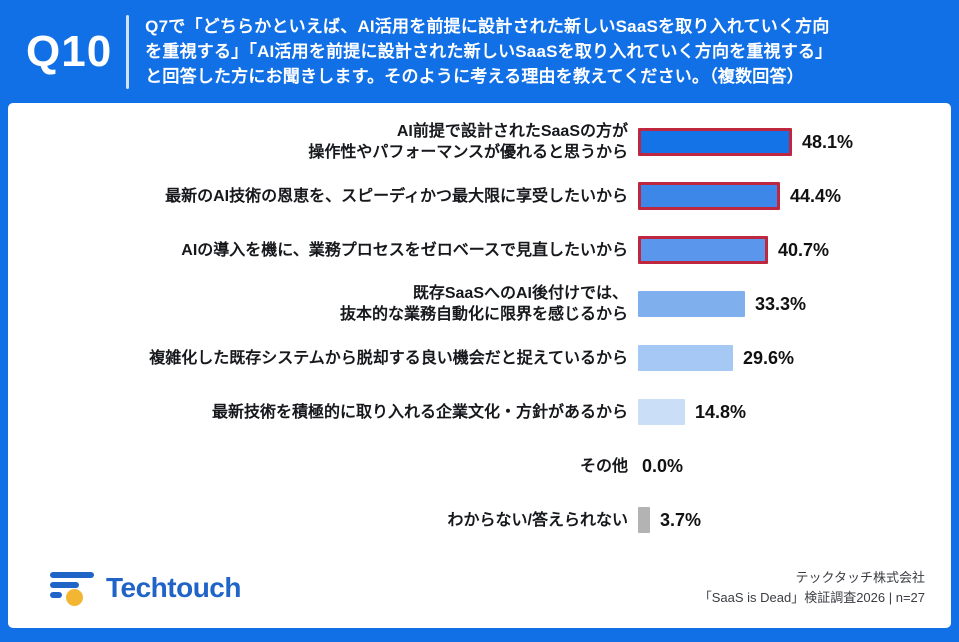  I want to click on category-label: その他, so click(603, 466).